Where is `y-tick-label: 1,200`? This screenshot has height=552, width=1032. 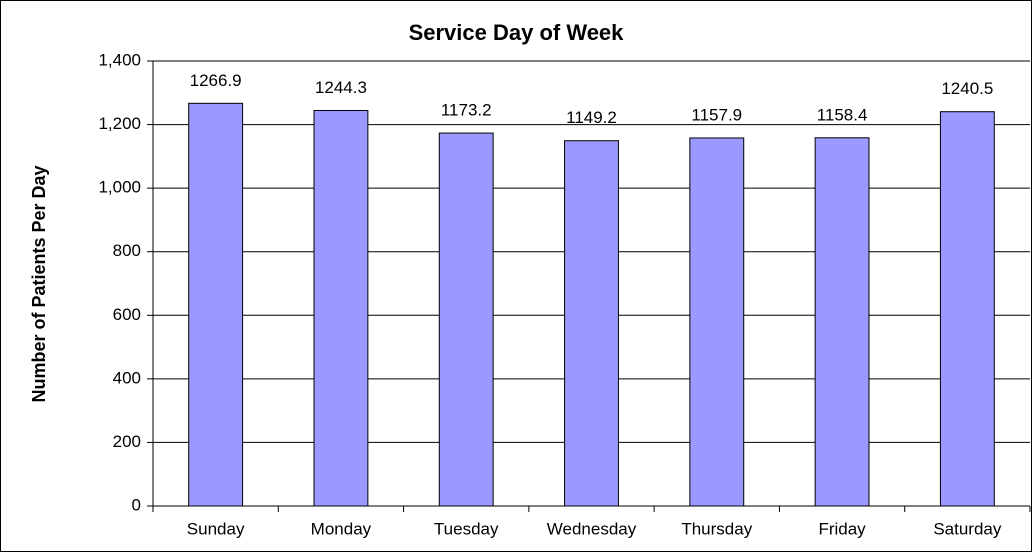 y-tick-label: 1,200 is located at coordinates (119, 123).